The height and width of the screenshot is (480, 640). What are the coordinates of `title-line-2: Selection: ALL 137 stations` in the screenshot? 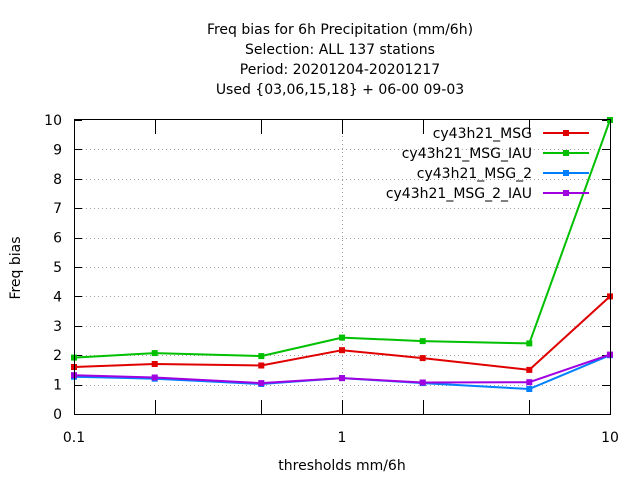 It's located at (340, 50).